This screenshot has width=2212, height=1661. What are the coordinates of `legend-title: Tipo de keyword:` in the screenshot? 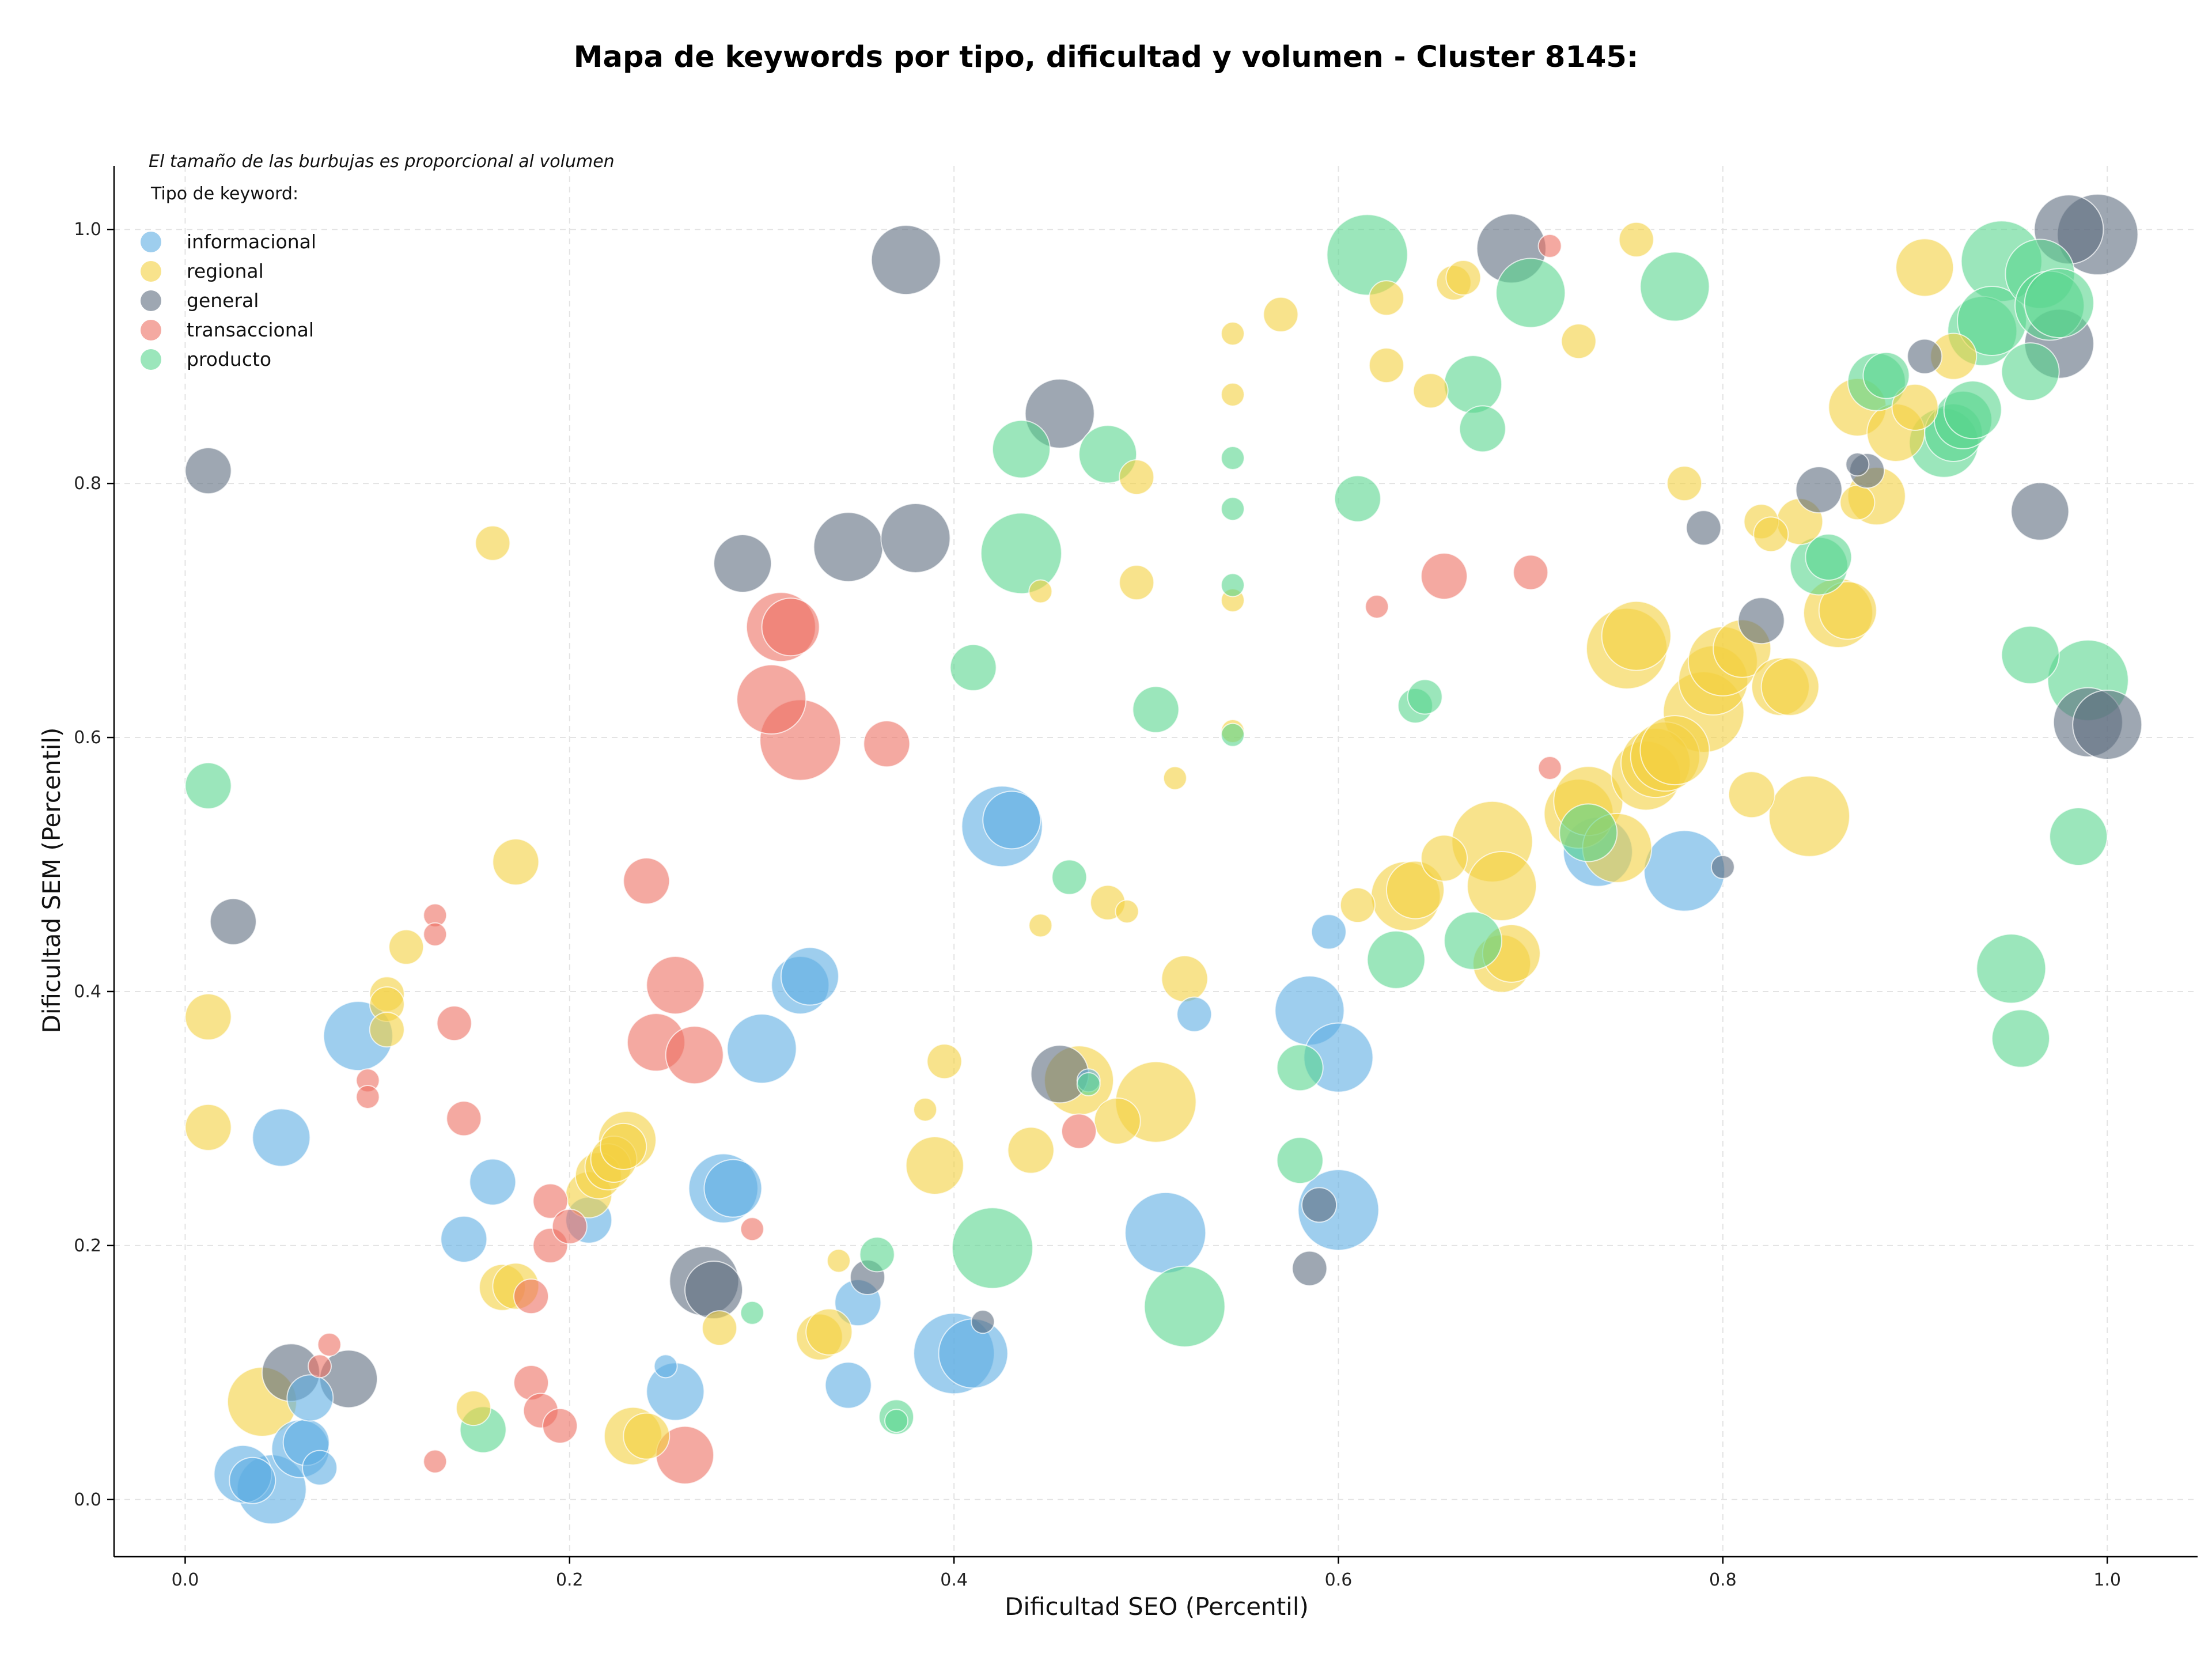 It's located at (224, 194).